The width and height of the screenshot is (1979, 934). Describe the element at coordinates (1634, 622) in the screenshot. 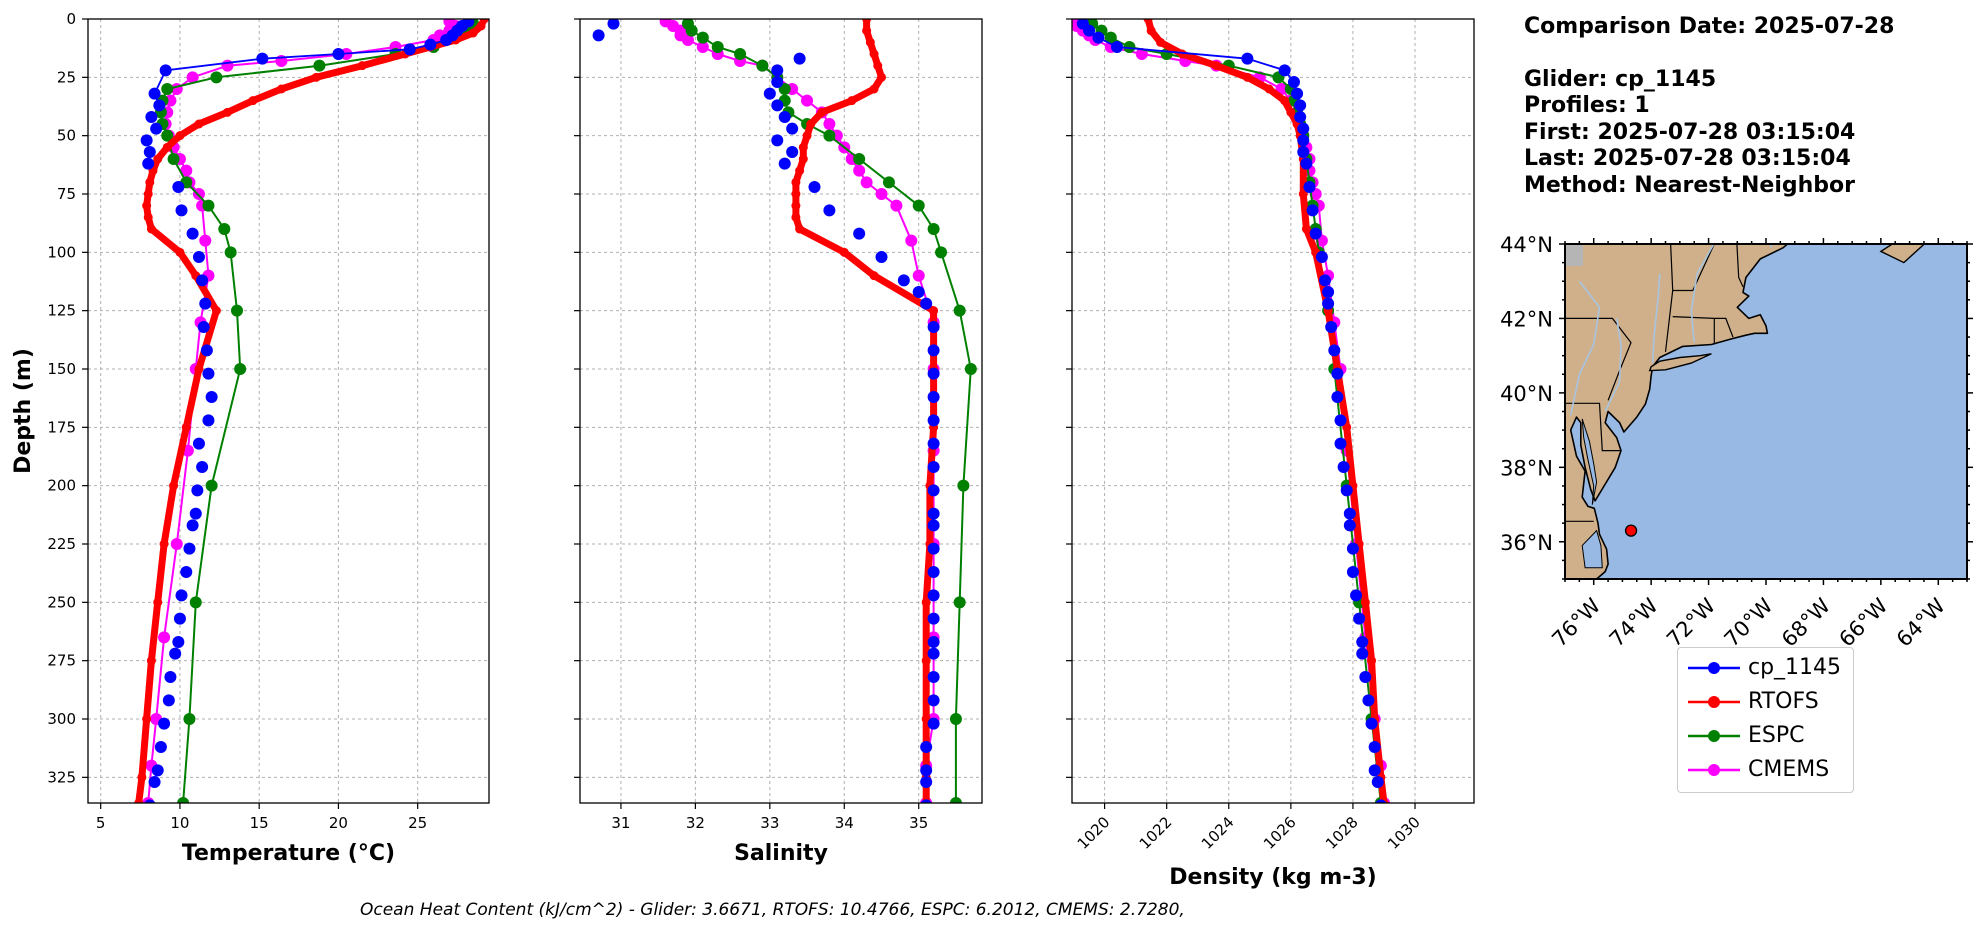

I see `lon-label: 74°W` at that location.